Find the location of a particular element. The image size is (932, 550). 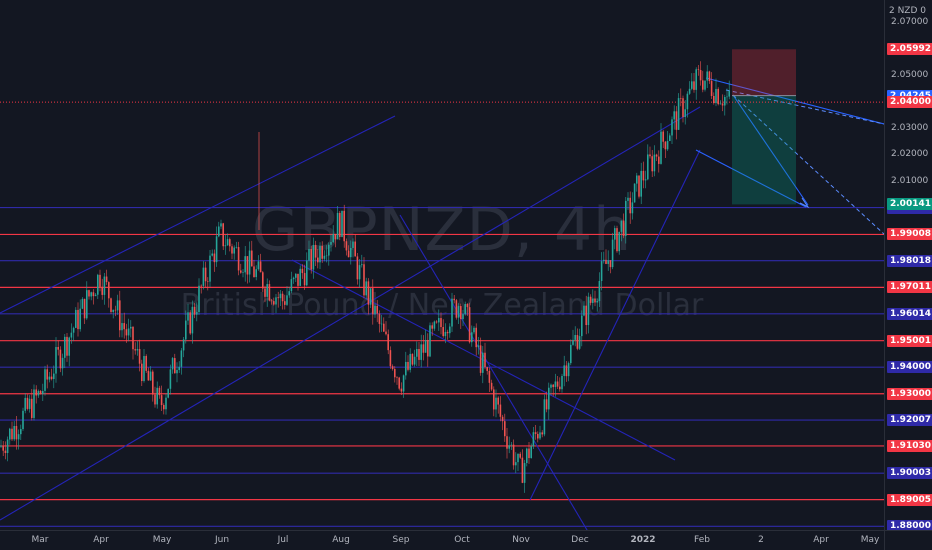

time-tick-label: Mar is located at coordinates (40, 540).